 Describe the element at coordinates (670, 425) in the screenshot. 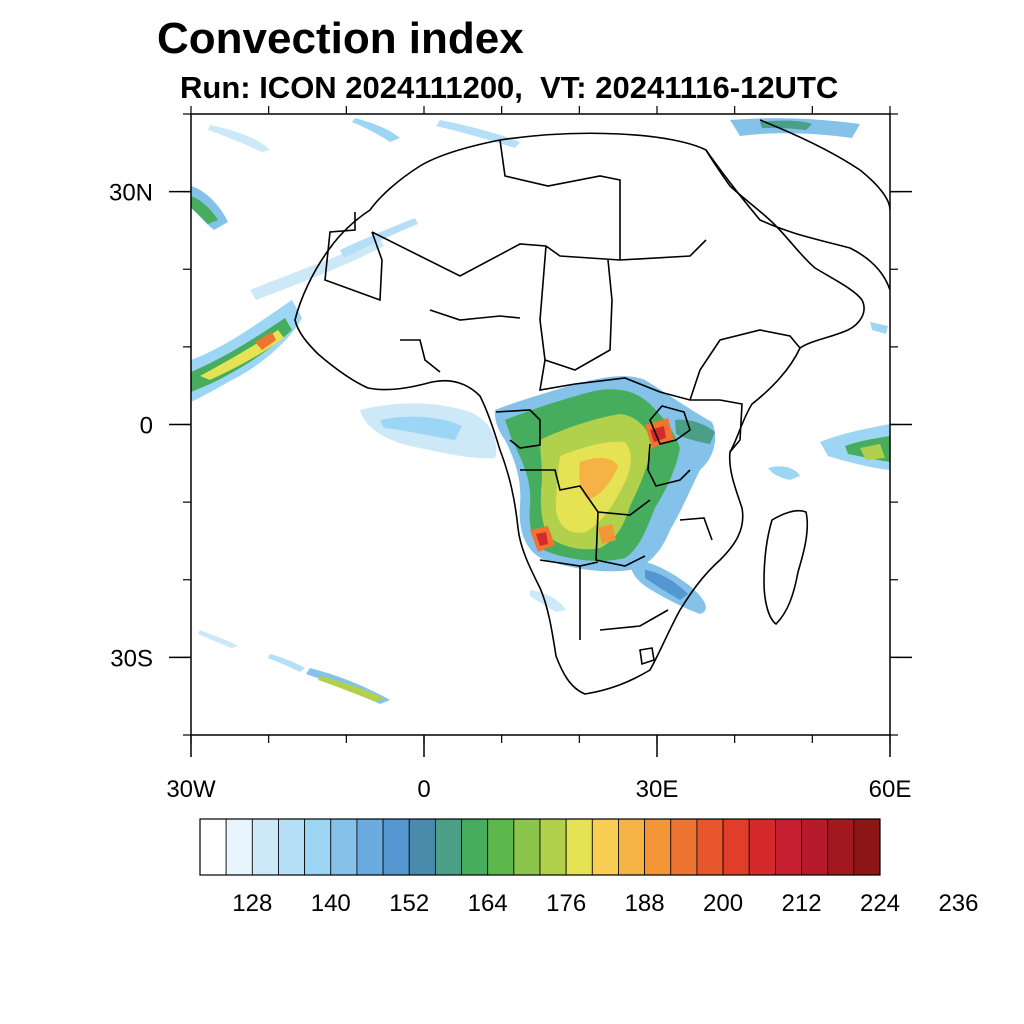

I see `border-great-lakes` at that location.